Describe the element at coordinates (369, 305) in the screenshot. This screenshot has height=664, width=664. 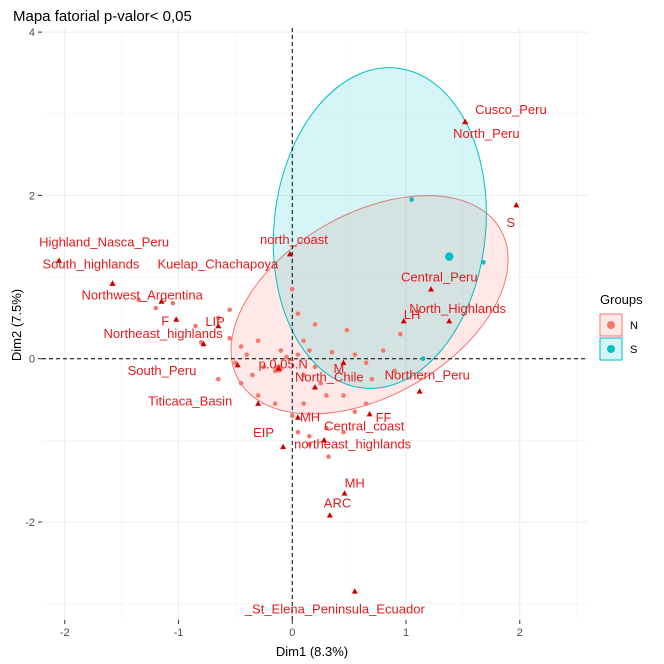
I see `ellipse-group-N` at that location.